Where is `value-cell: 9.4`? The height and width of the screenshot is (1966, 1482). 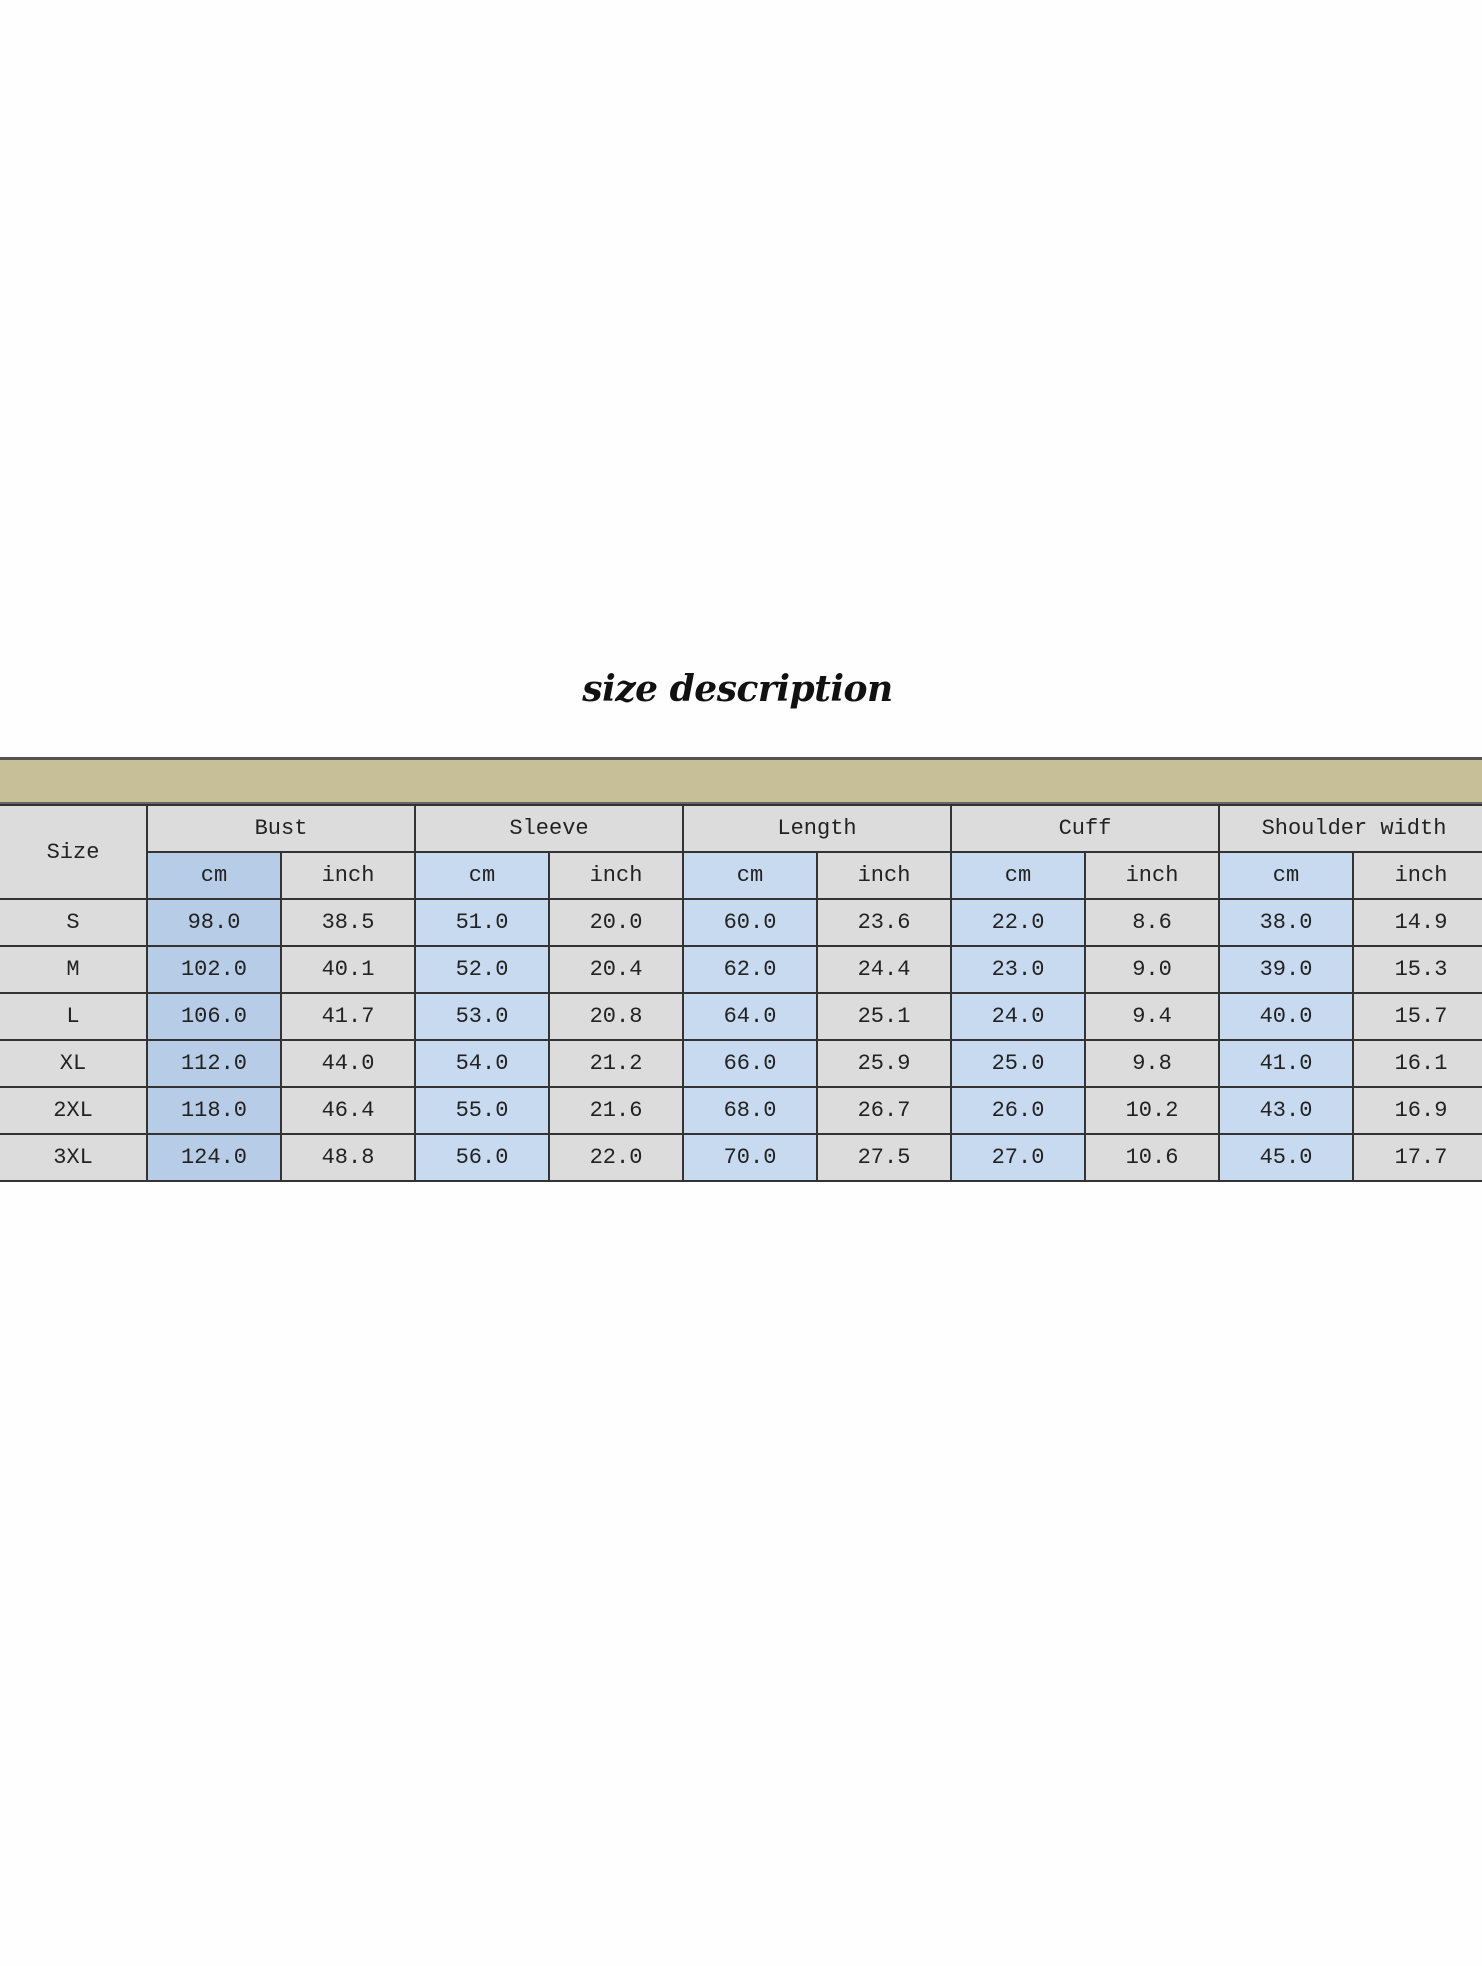
value-cell: 9.4 is located at coordinates (1152, 1016).